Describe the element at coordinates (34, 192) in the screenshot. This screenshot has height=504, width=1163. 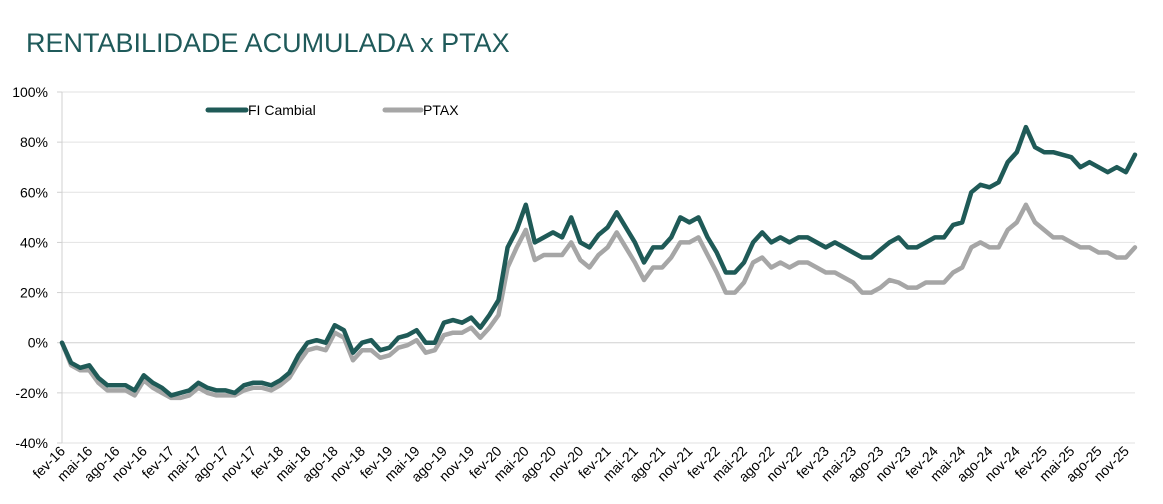
I see `y-tick-label: 60%` at that location.